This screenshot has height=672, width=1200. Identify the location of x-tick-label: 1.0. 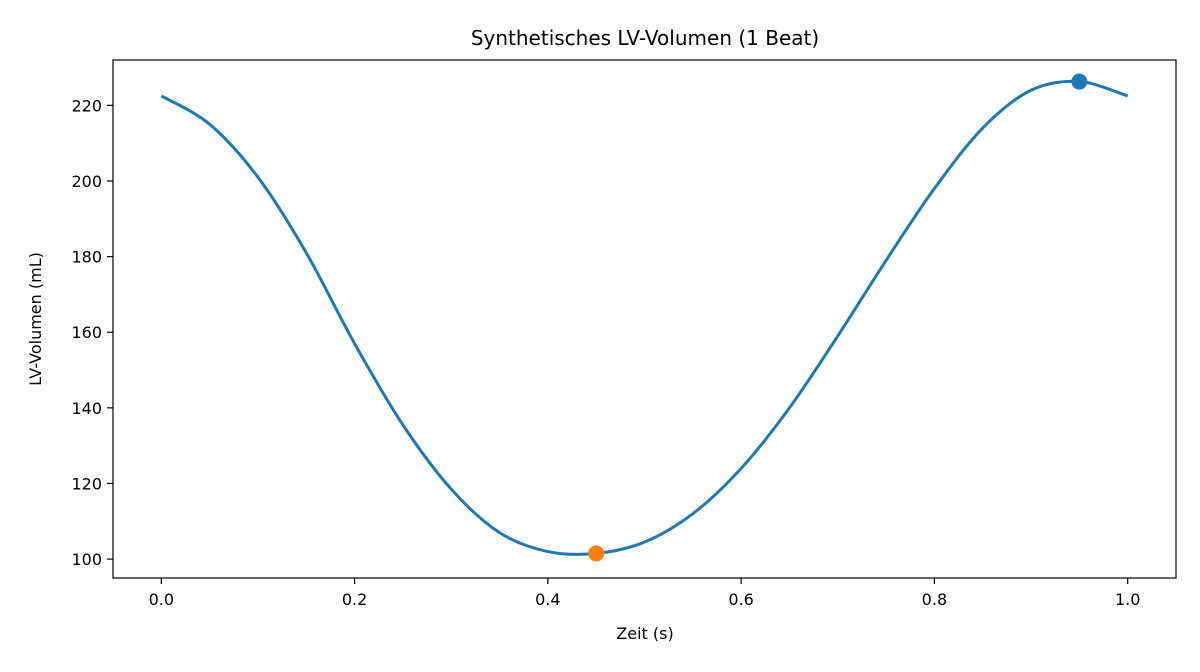
(1127, 599).